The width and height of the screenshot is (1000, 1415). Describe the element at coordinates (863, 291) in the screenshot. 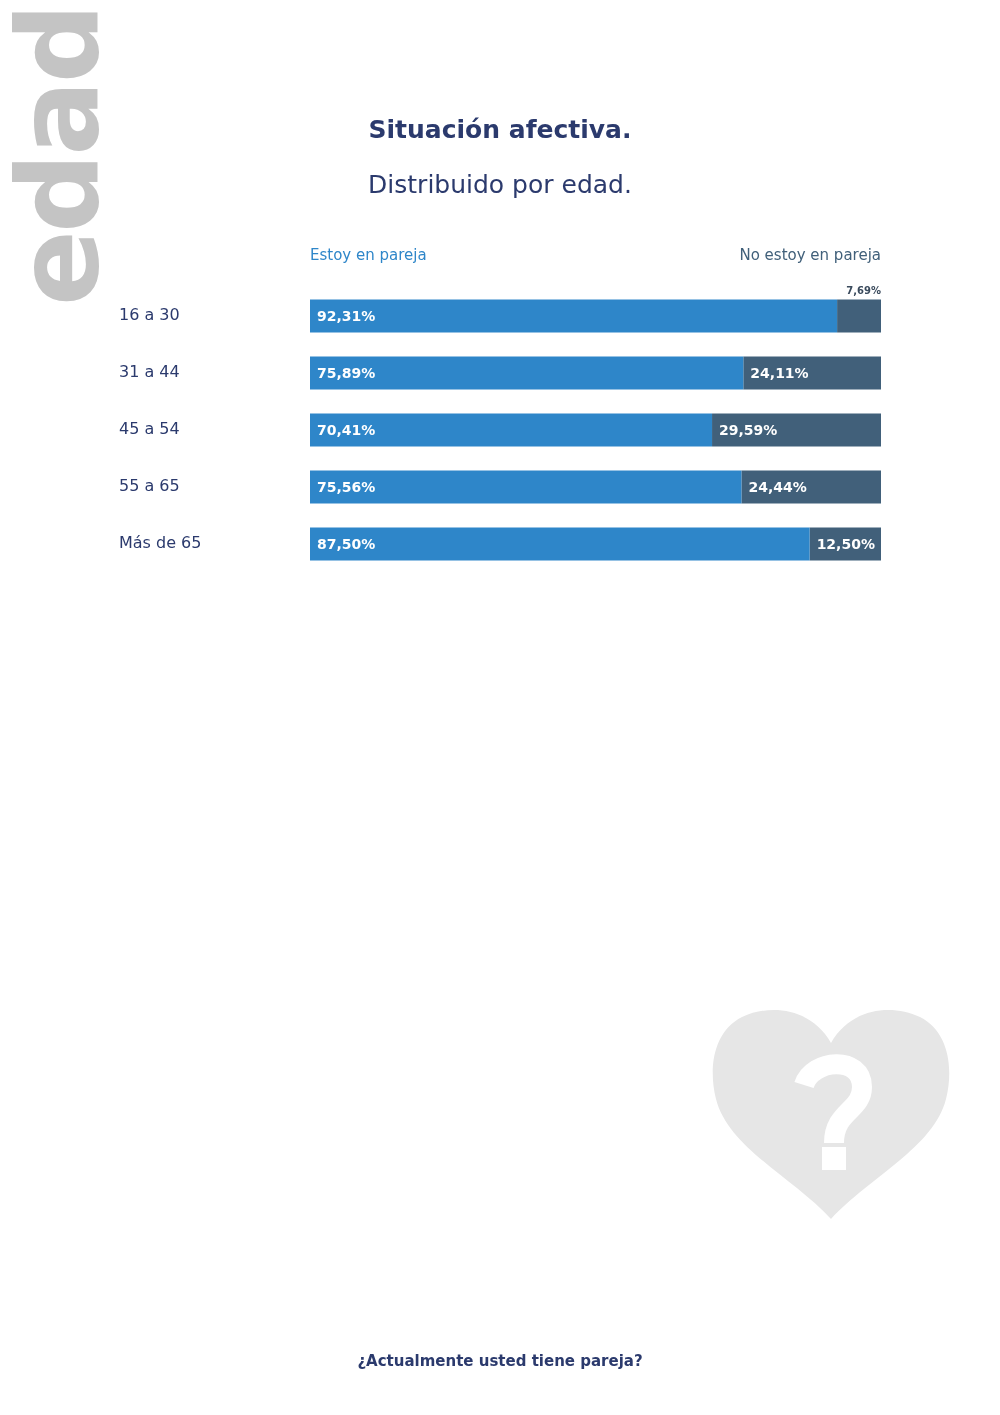

I see `data-label: 7,69%` at that location.